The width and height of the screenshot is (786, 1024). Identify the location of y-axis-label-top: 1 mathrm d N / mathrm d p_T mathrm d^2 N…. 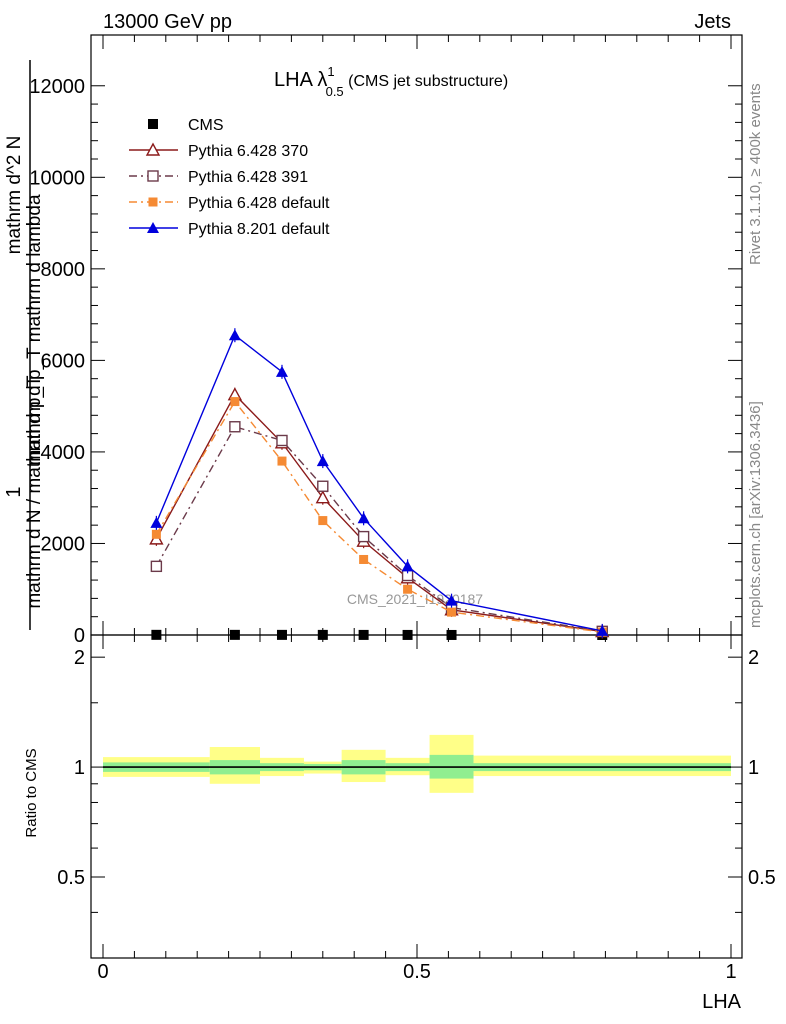
(24, 345).